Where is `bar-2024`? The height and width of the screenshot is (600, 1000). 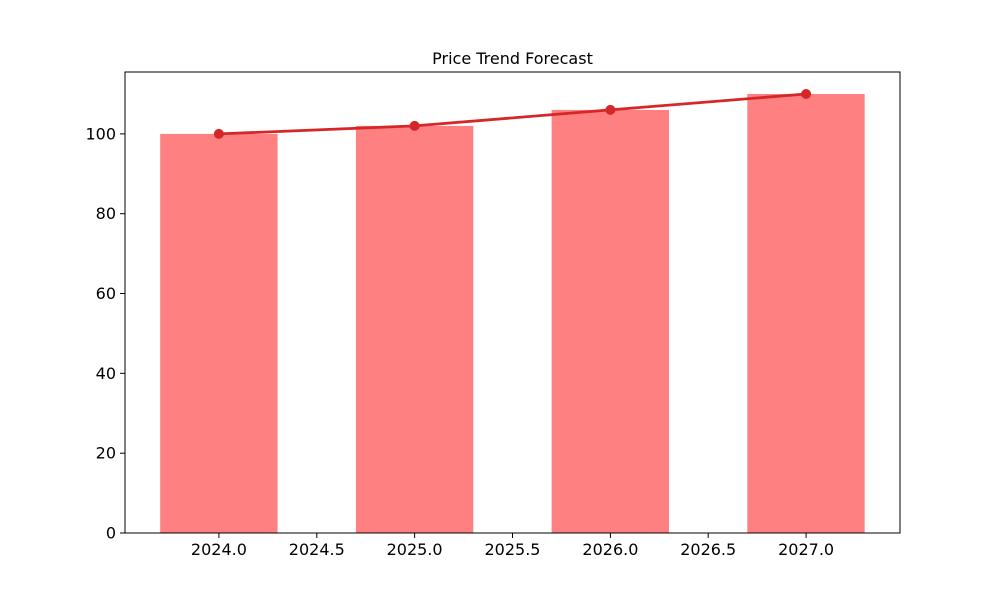 bar-2024 is located at coordinates (219, 333).